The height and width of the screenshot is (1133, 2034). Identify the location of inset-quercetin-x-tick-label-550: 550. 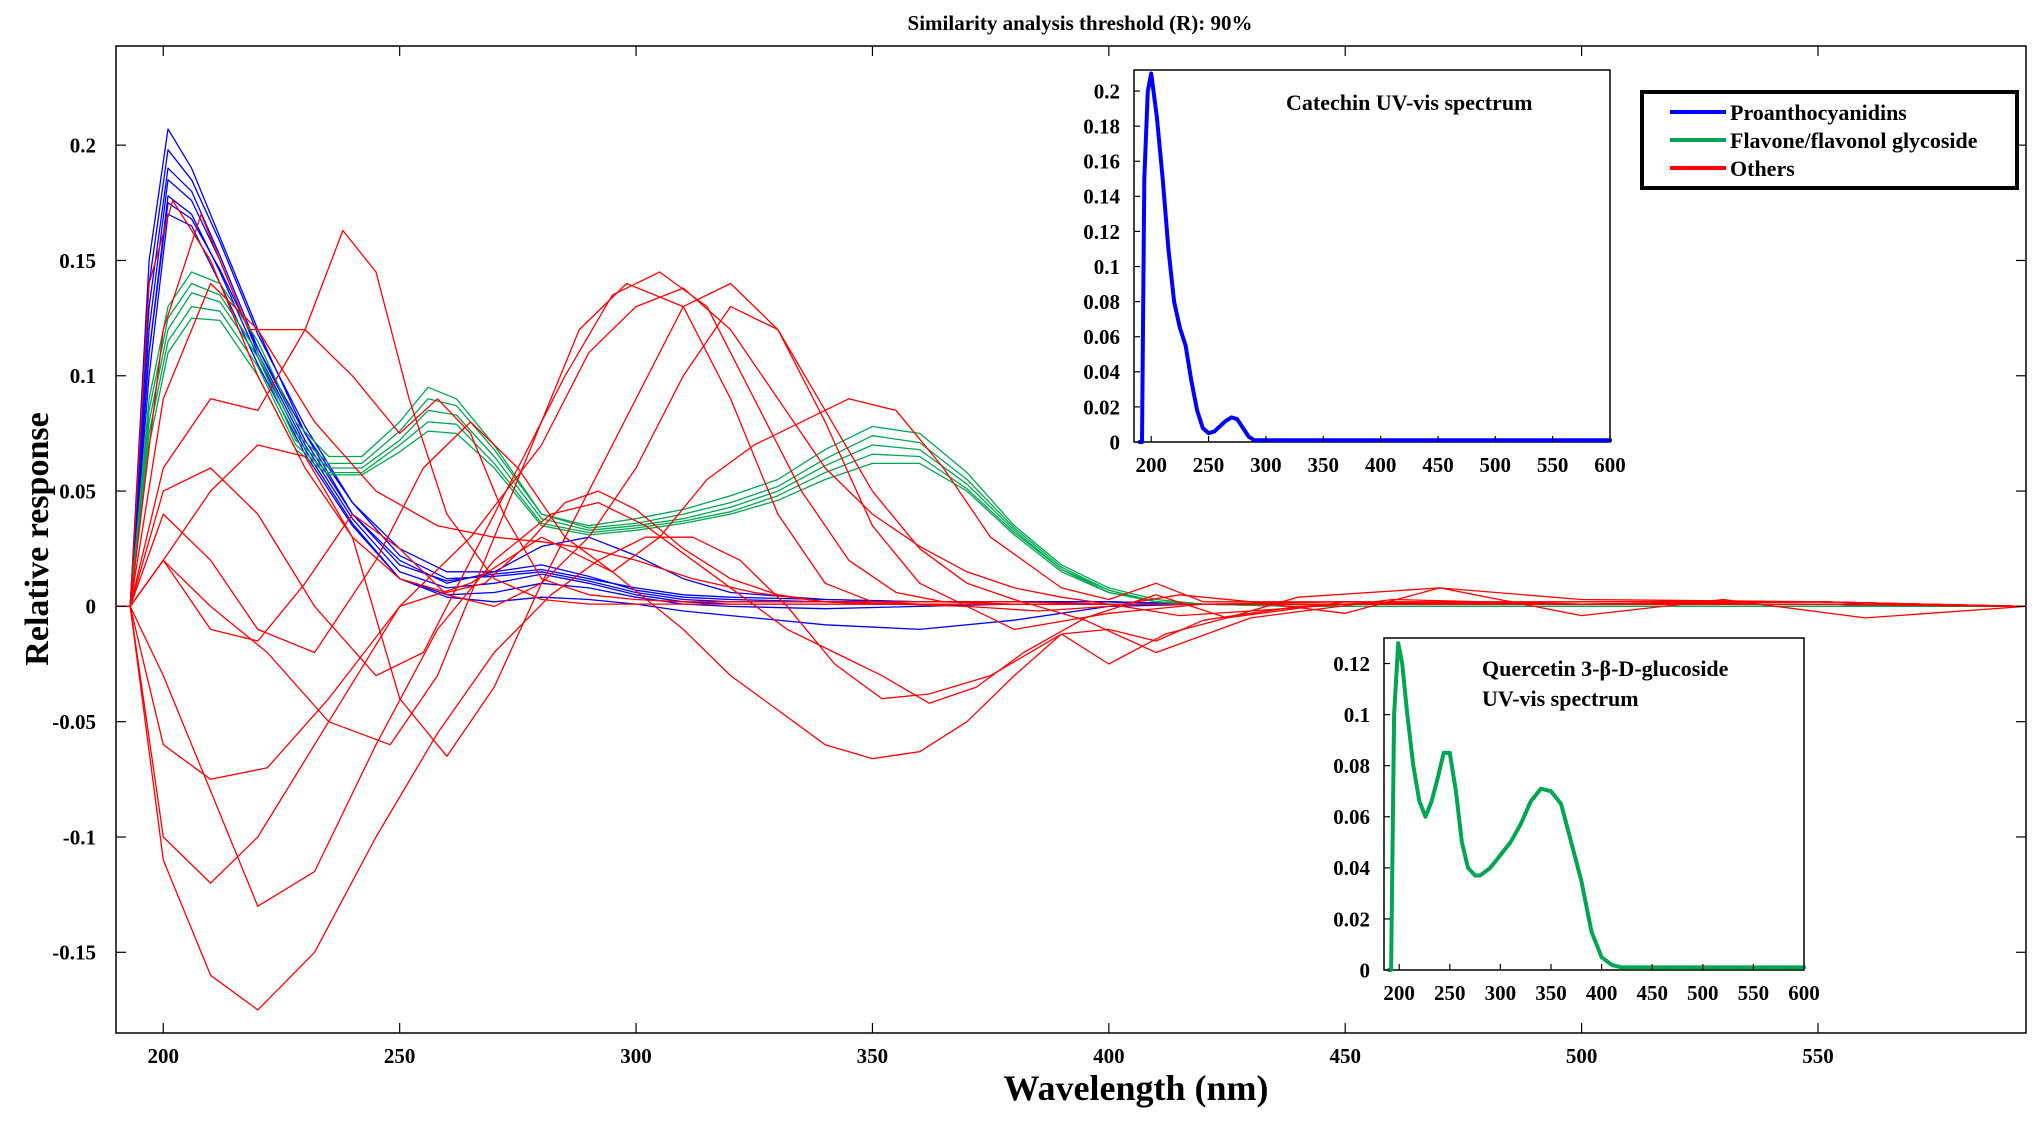
(1754, 993).